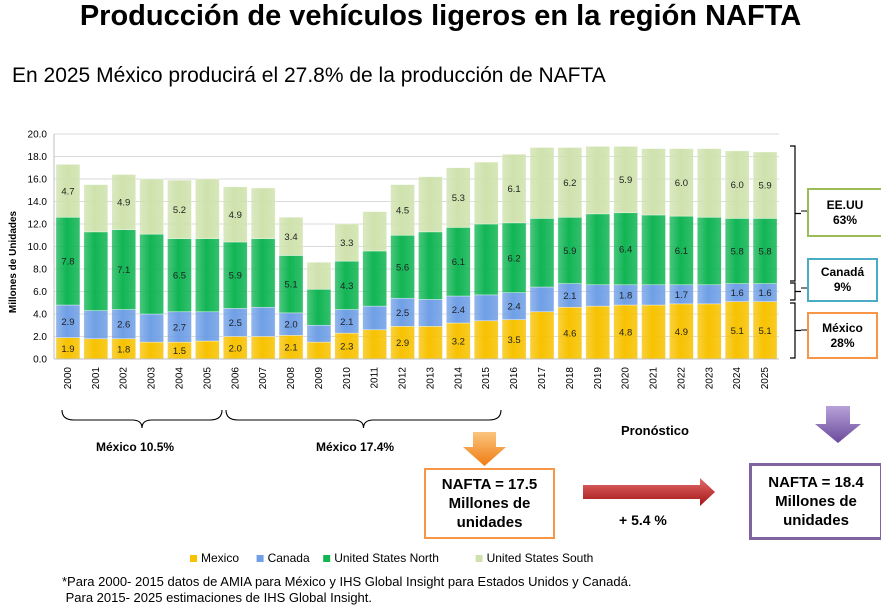 The height and width of the screenshot is (607, 881). Describe the element at coordinates (681, 183) in the screenshot. I see `data-label-us_south-2022: 6.0` at that location.